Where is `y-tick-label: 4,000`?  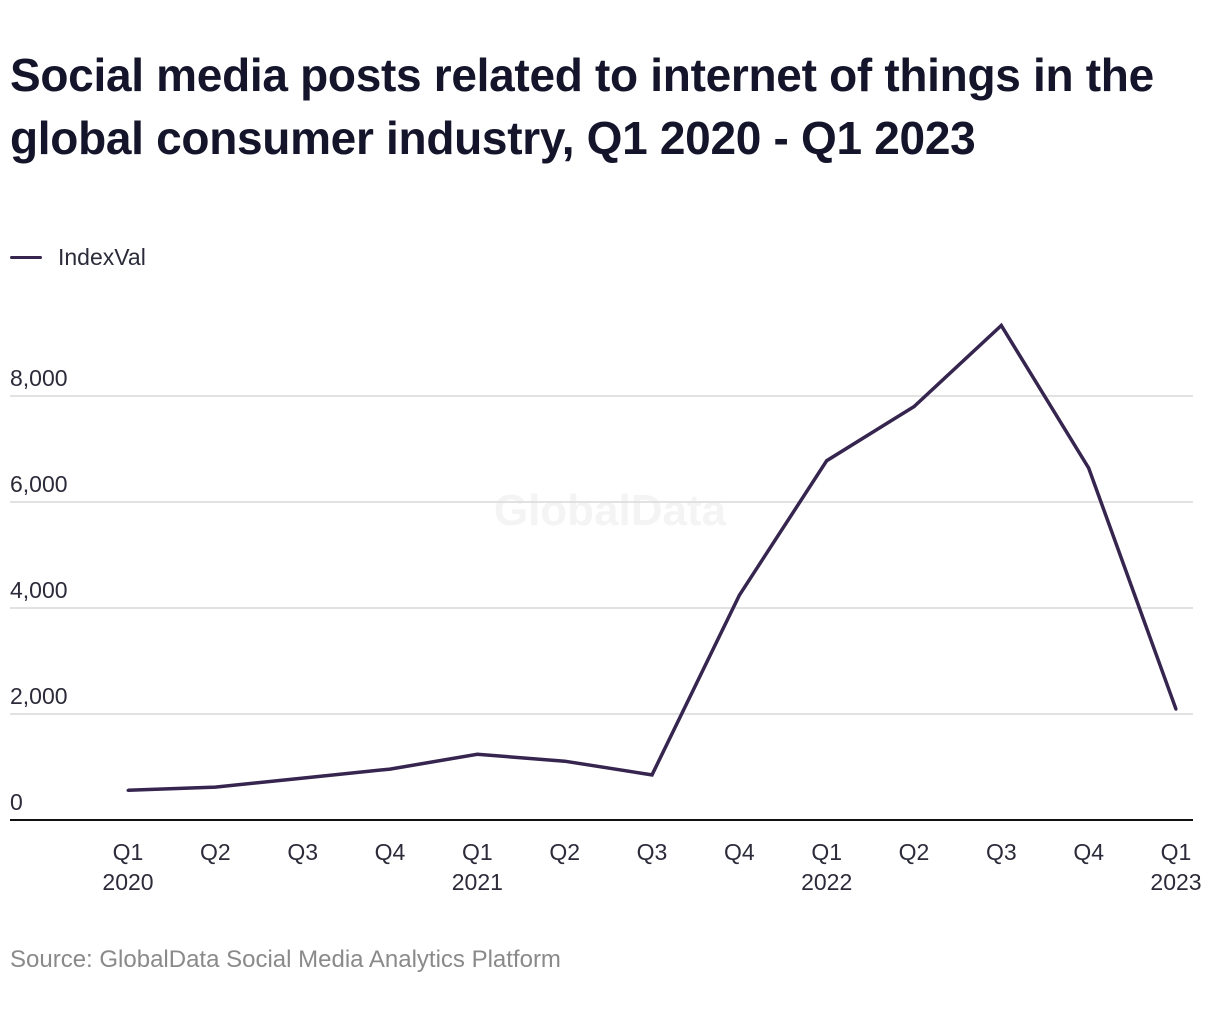
y-tick-label: 4,000 is located at coordinates (39, 590).